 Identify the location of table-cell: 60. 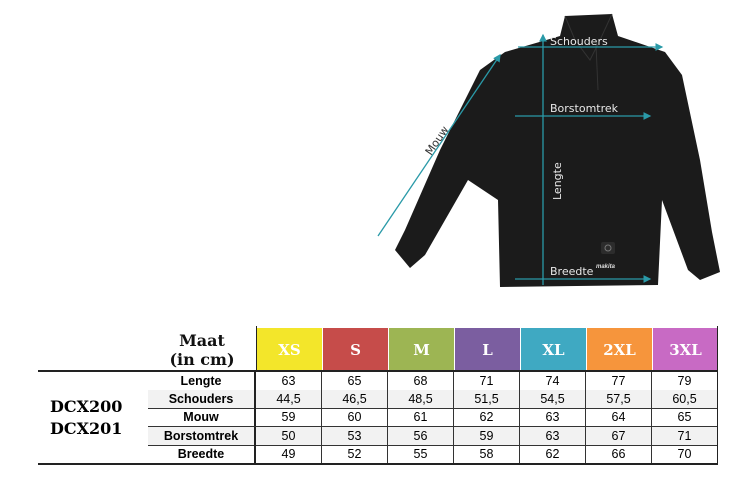
(355, 417).